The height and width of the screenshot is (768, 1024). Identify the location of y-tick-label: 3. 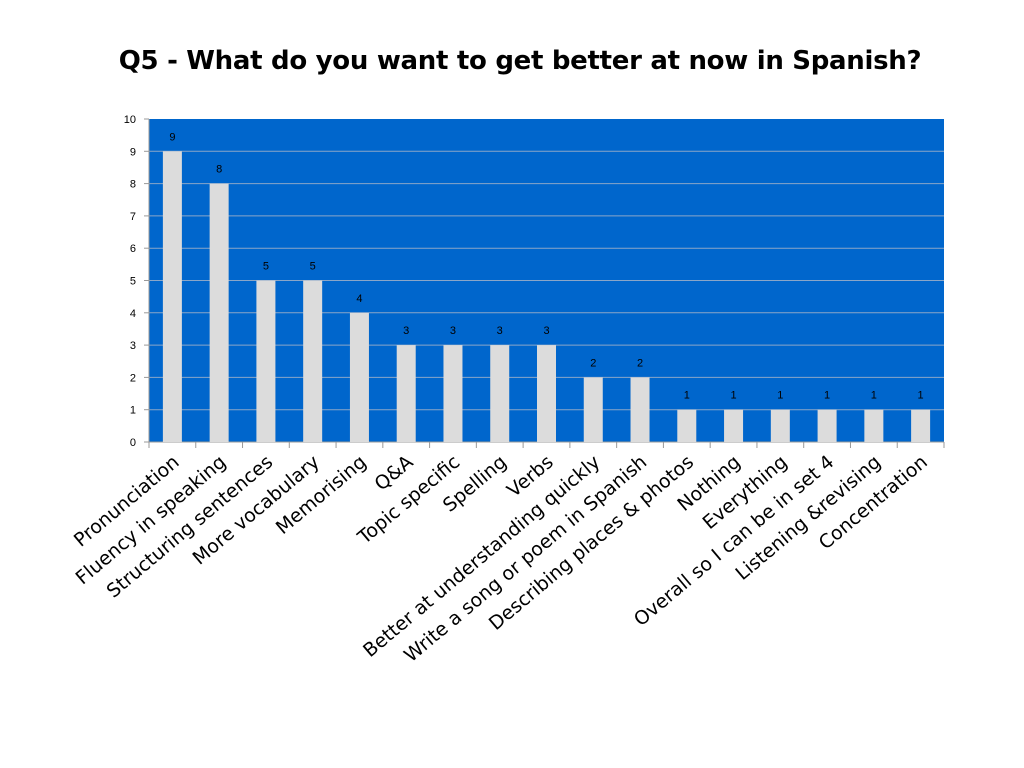
(133, 346).